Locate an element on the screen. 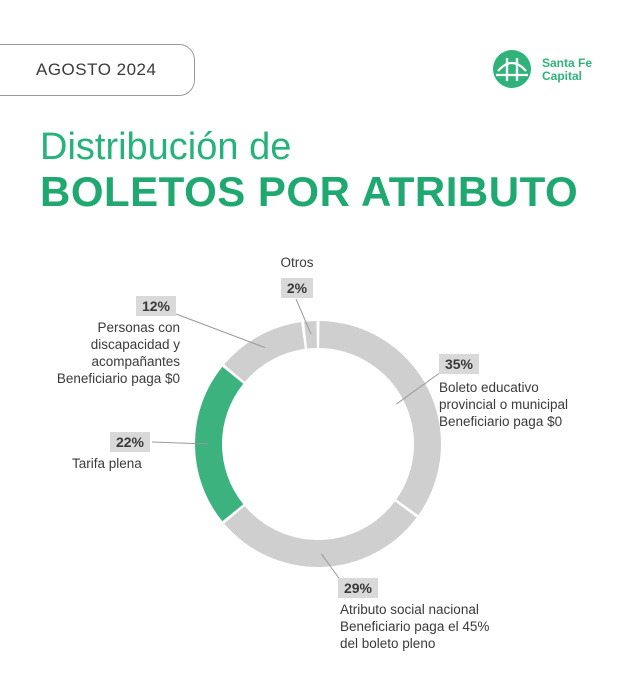 This screenshot has width=626, height=700. slice-description-1-1: Beneficiario paga el 45% is located at coordinates (414, 626).